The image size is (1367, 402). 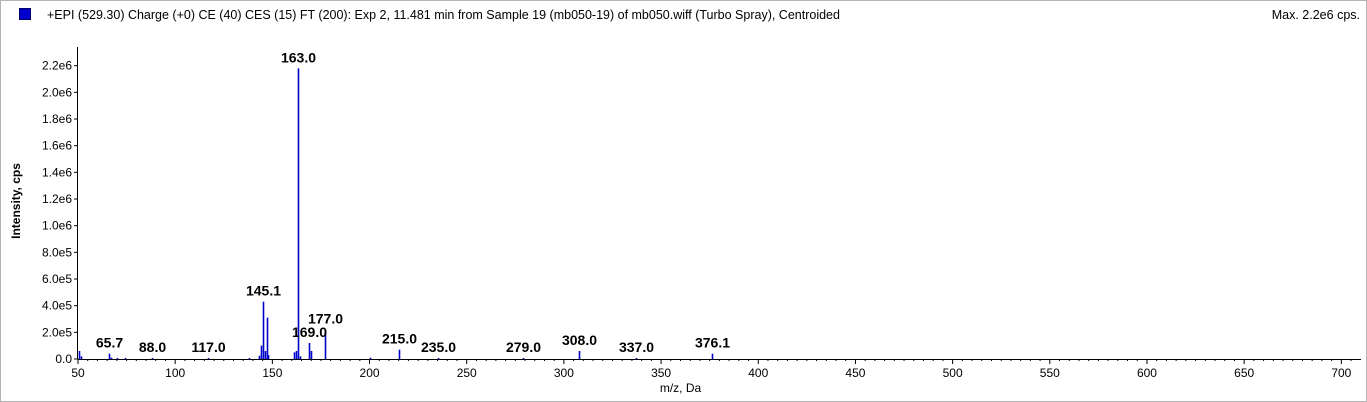 What do you see at coordinates (758, 373) in the screenshot?
I see `x-tick-label: 400` at bounding box center [758, 373].